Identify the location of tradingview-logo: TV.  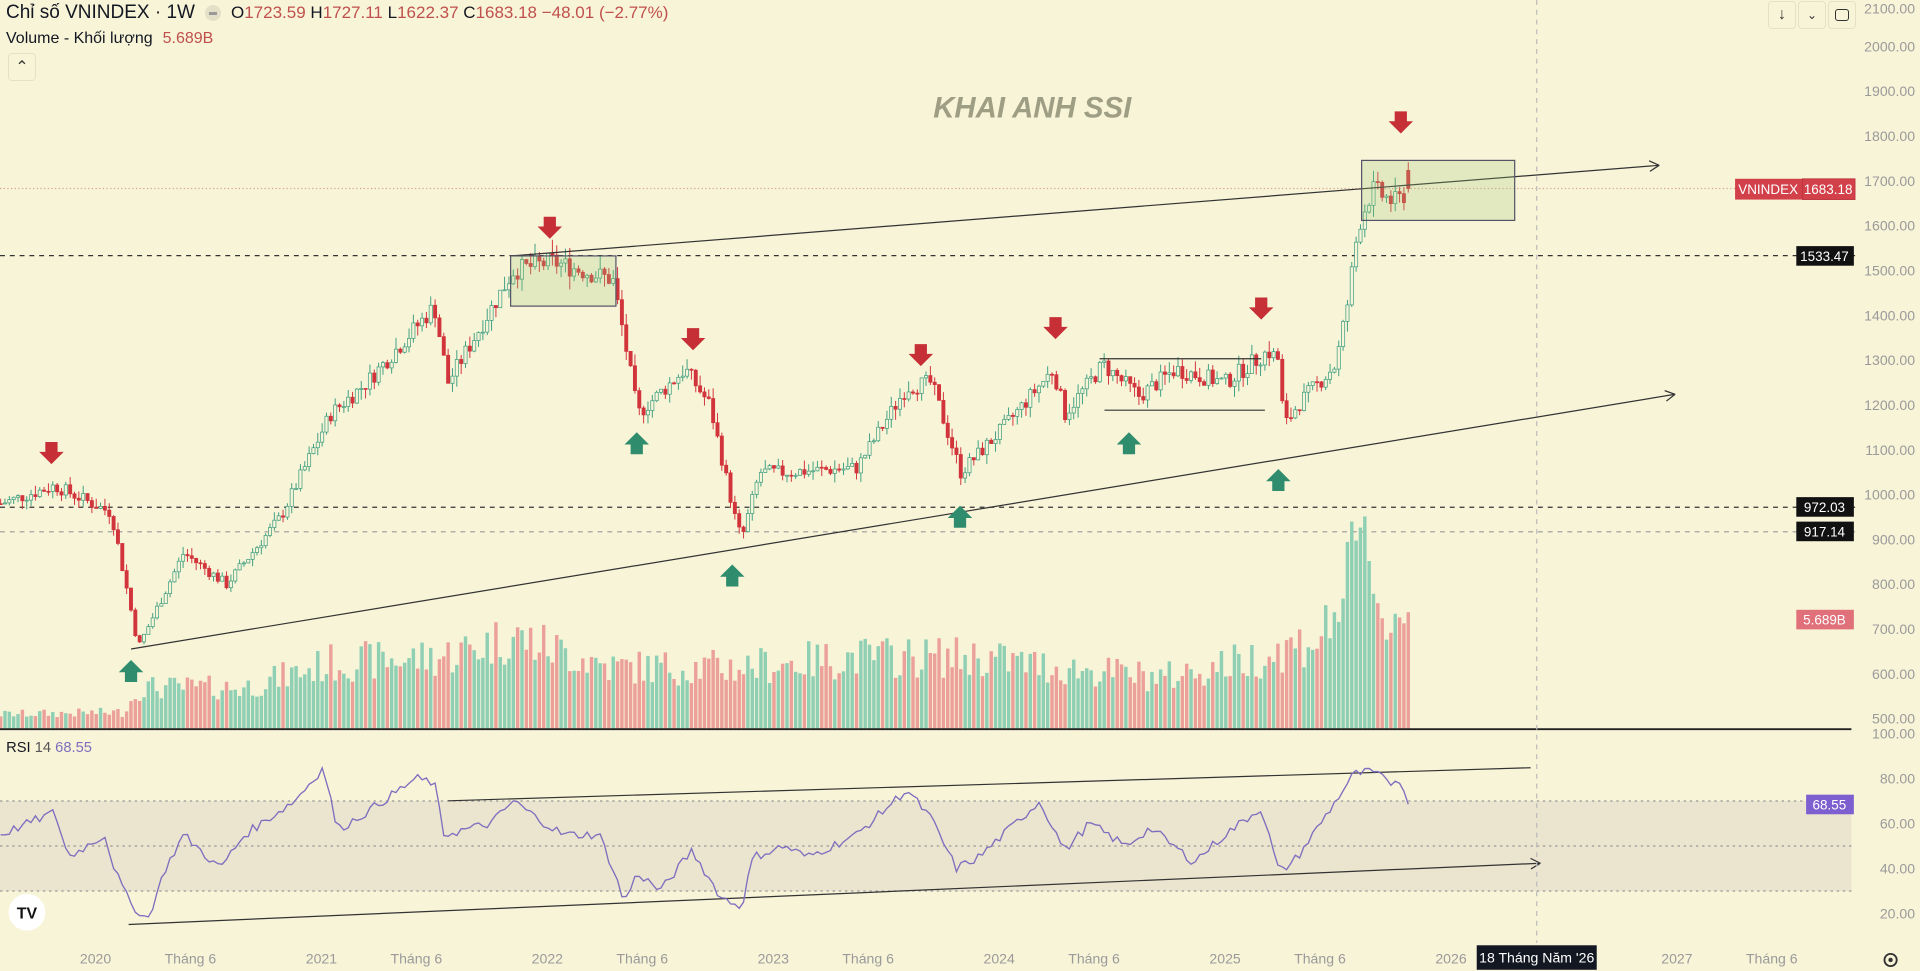
(27, 912).